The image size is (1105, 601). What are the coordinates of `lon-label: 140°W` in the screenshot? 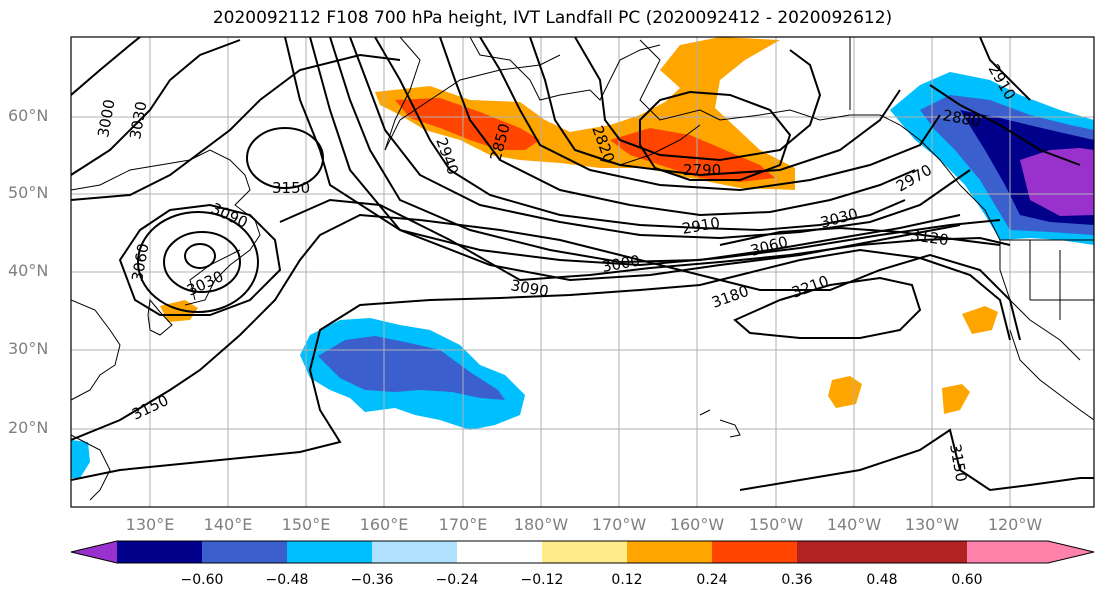 It's located at (854, 524).